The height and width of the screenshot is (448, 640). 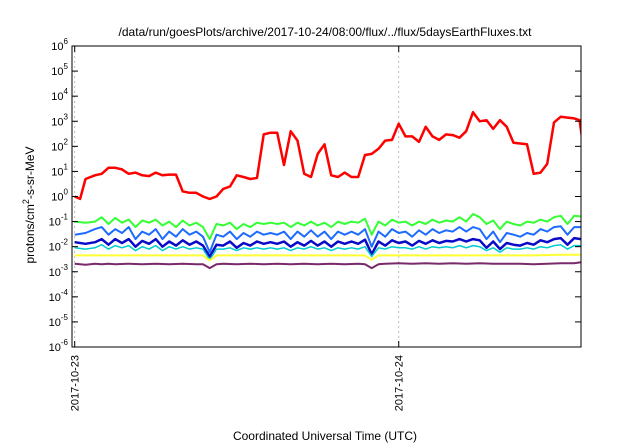 I want to click on x-axis-label: Coordinated Universal Time (UTC), so click(x=325, y=436).